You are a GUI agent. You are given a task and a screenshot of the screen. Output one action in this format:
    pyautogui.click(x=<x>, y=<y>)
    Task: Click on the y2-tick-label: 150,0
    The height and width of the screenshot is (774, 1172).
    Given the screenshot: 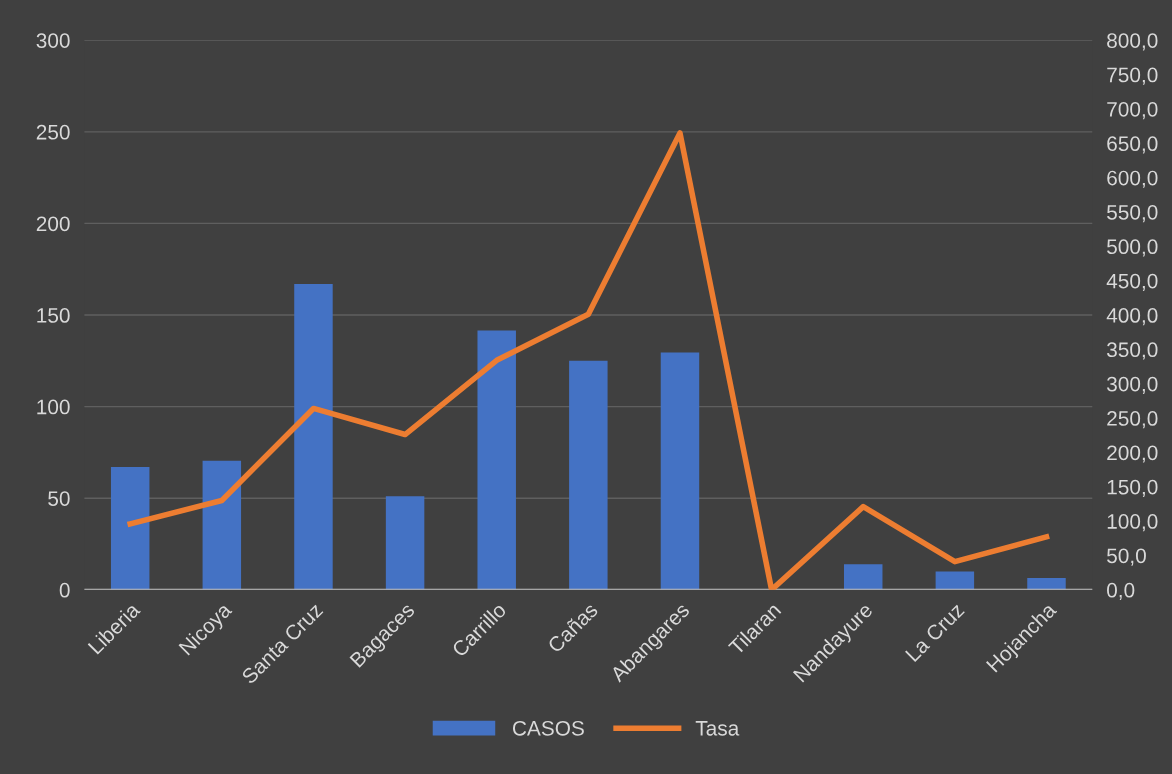 What is the action you would take?
    pyautogui.click(x=1132, y=488)
    